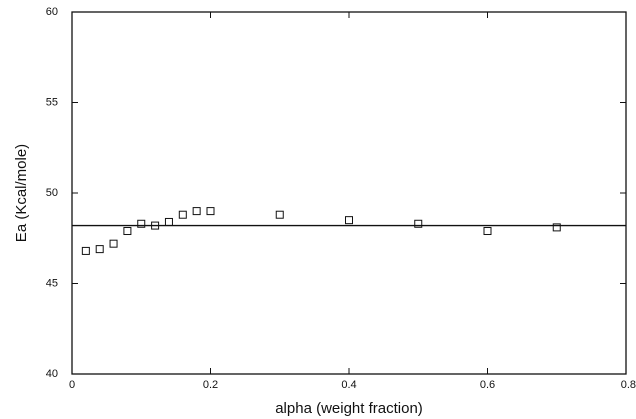 The height and width of the screenshot is (419, 636). Describe the element at coordinates (52, 193) in the screenshot. I see `y-tick-label: 50` at that location.